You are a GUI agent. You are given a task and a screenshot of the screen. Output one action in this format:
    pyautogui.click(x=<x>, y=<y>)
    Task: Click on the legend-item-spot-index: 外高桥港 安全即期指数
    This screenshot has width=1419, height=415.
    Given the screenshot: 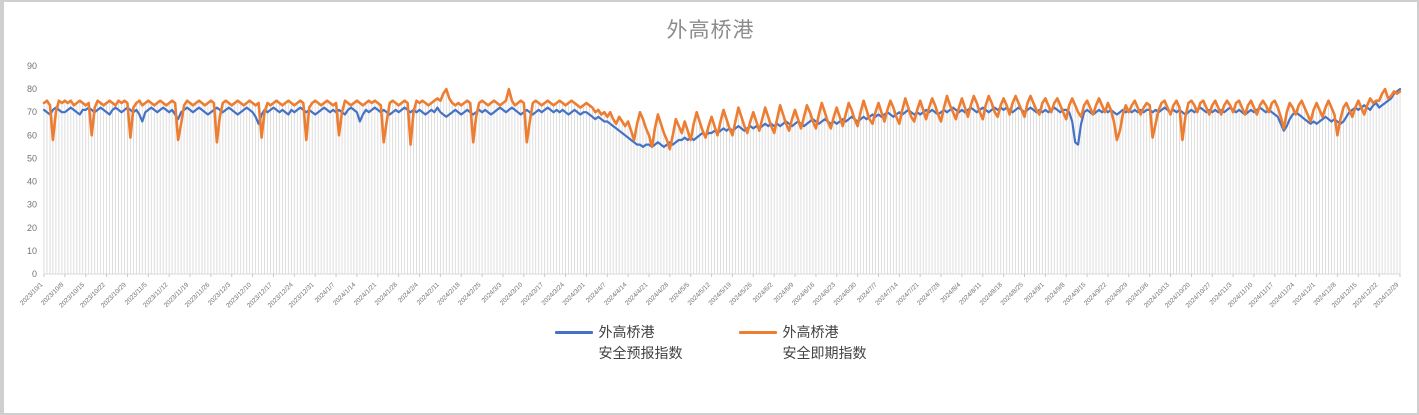 What is the action you would take?
    pyautogui.click(x=802, y=343)
    